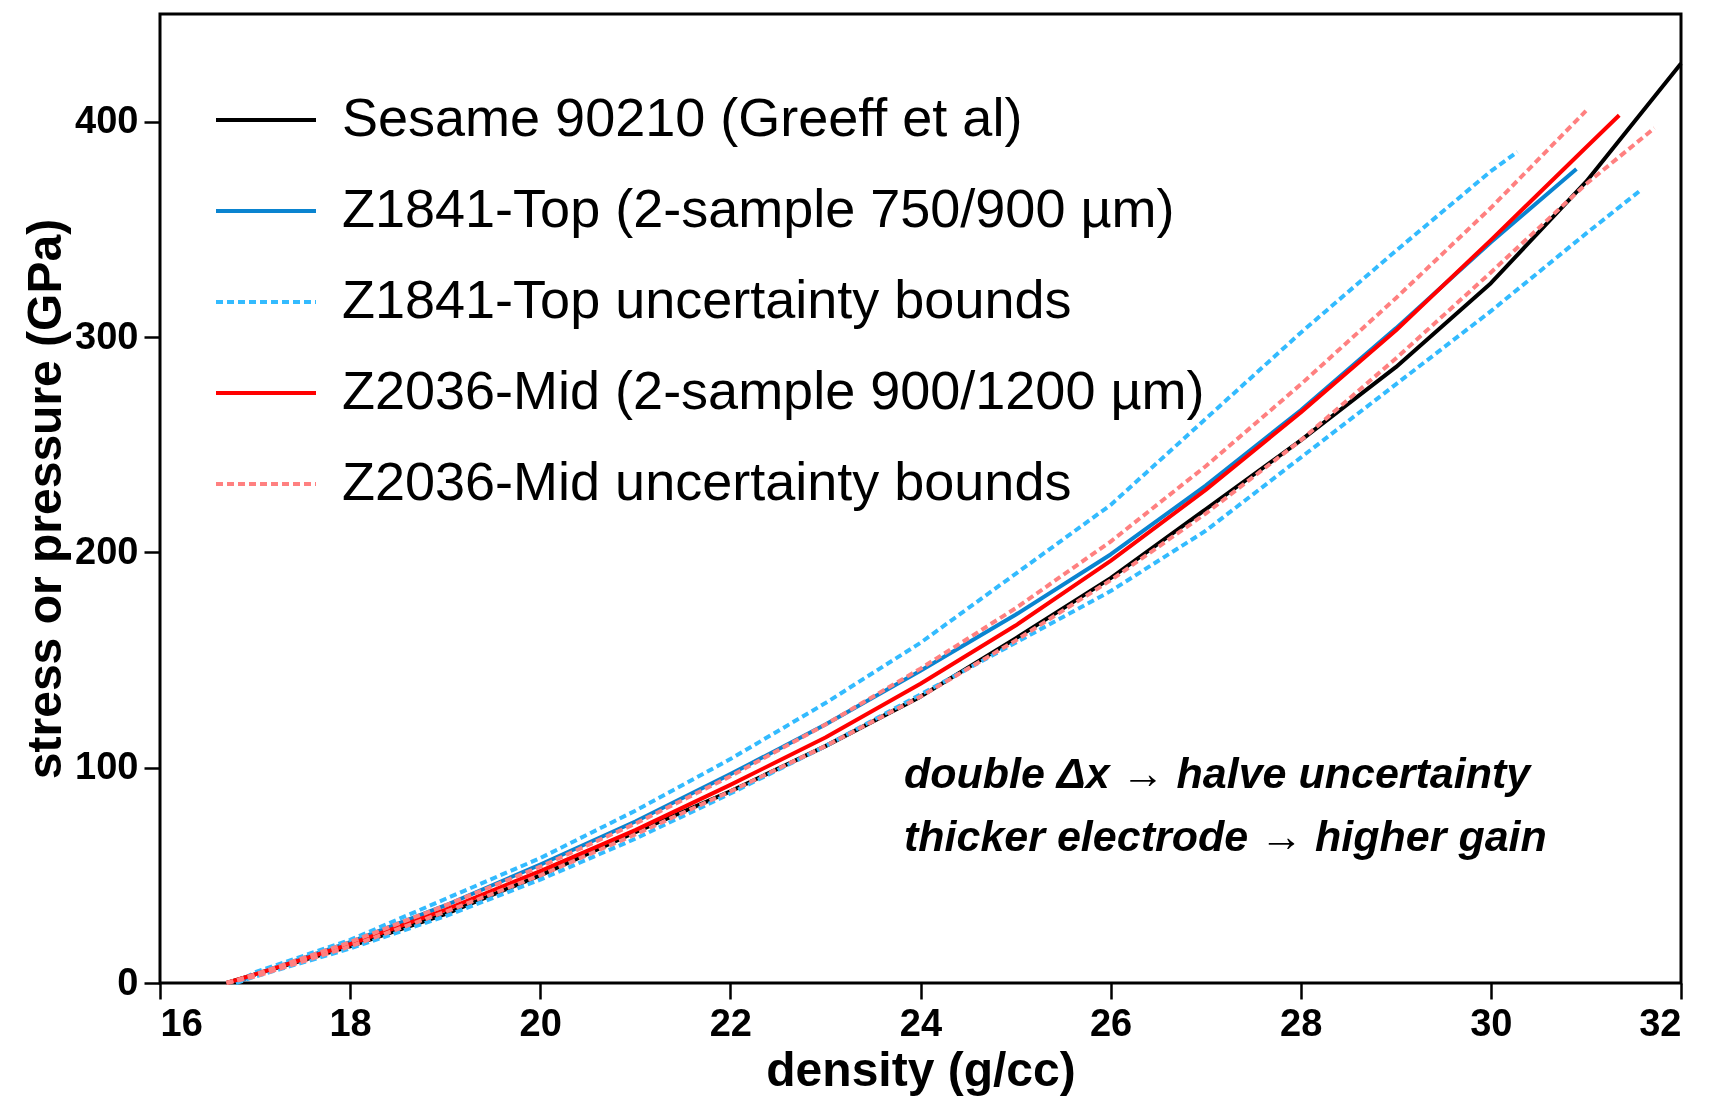  I want to click on x-tick-label: 30, so click(1491, 1022).